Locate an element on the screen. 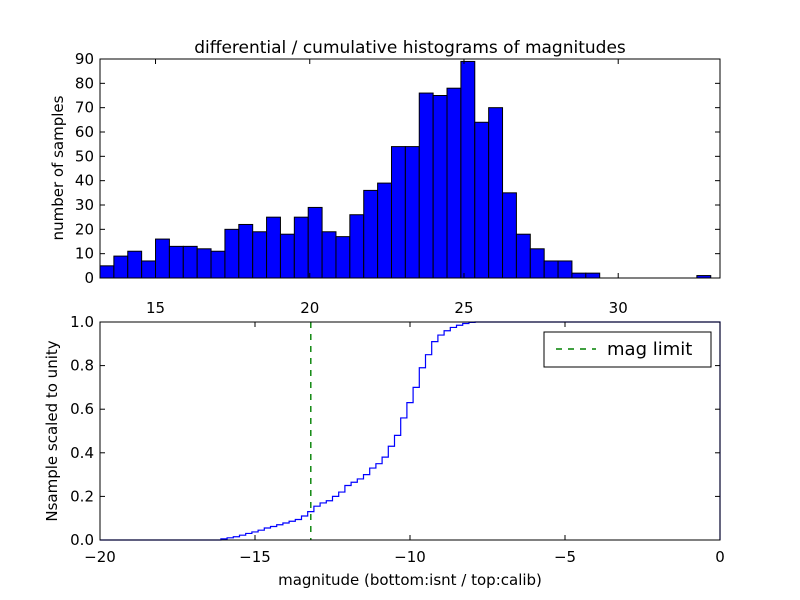  top-x-tick-label: 25 is located at coordinates (463, 308).